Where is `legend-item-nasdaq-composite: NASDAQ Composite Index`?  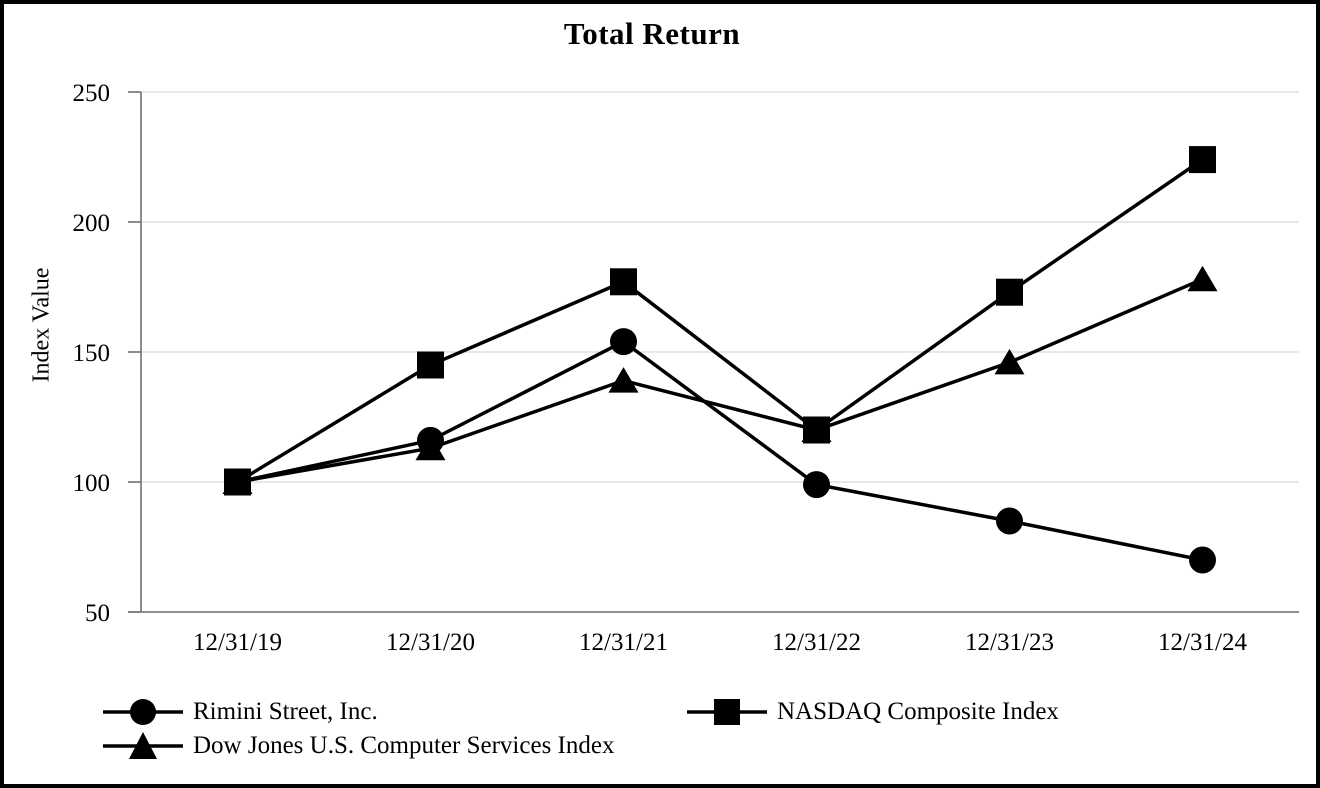
legend-item-nasdaq-composite: NASDAQ Composite Index is located at coordinates (872, 712).